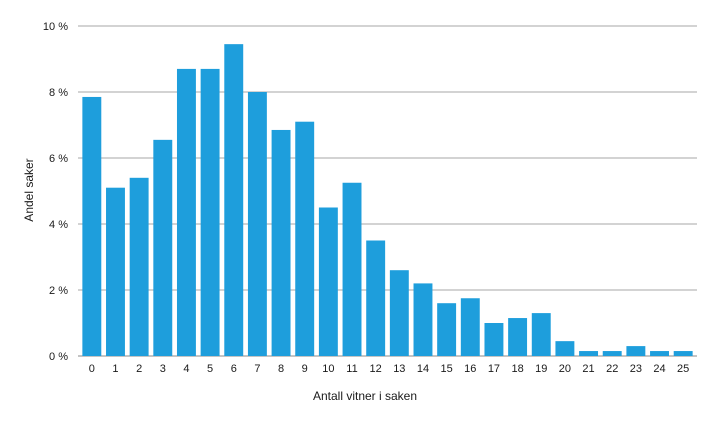 Image resolution: width=719 pixels, height=425 pixels. I want to click on y-tick-label: 6 %, so click(58, 159).